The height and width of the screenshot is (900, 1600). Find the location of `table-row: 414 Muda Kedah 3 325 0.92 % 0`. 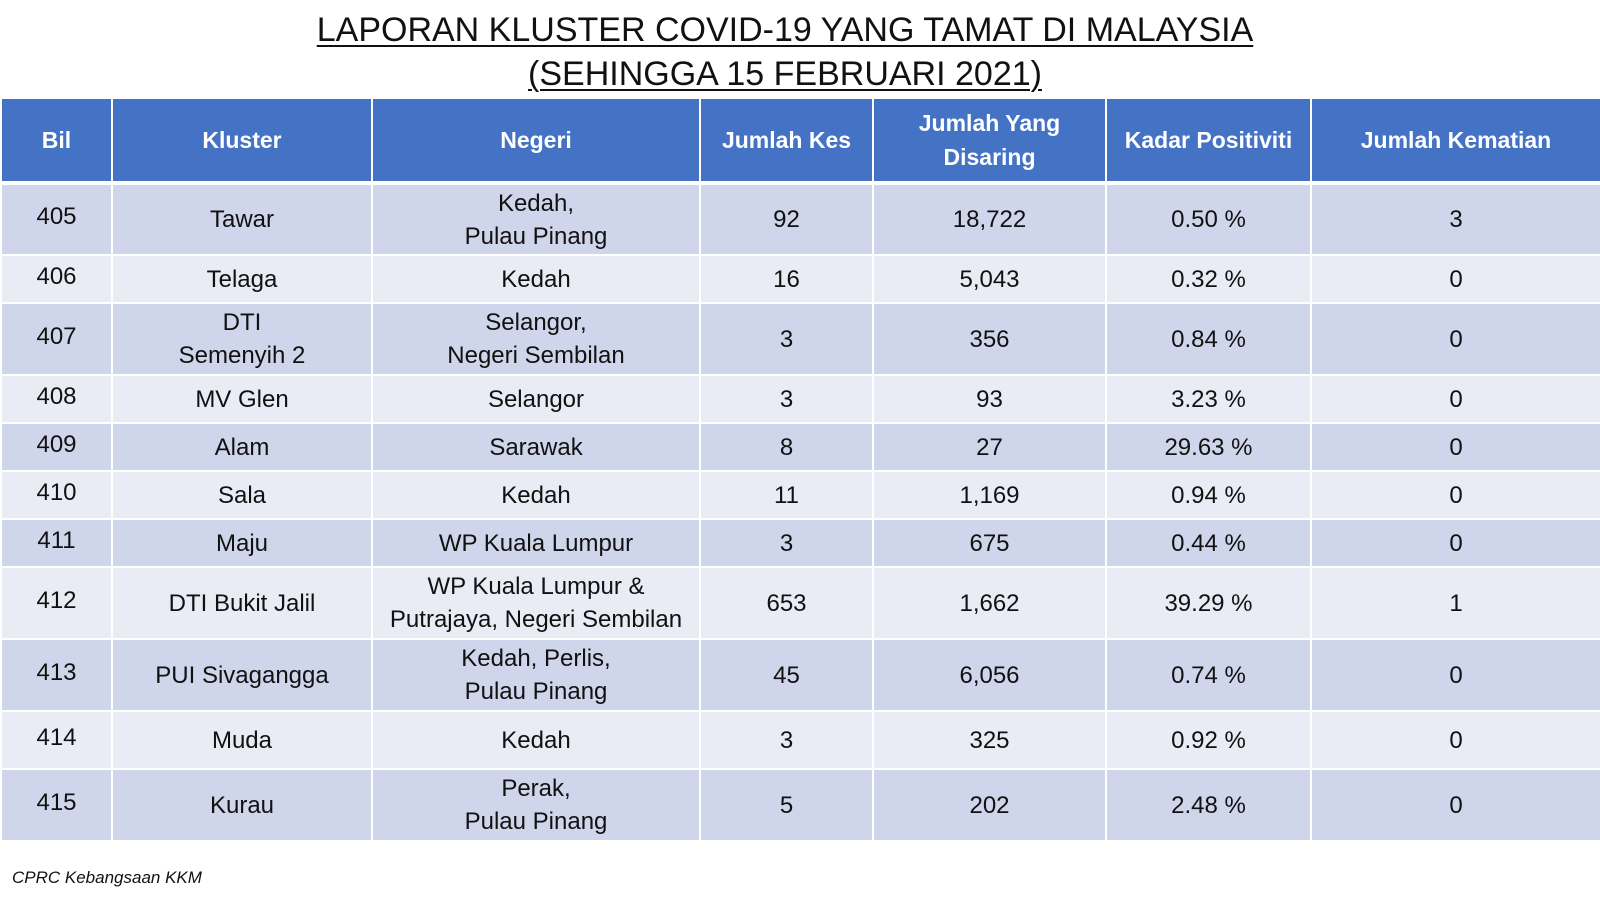

table-row: 414 Muda Kedah 3 325 0.92 % 0 is located at coordinates (800, 740).